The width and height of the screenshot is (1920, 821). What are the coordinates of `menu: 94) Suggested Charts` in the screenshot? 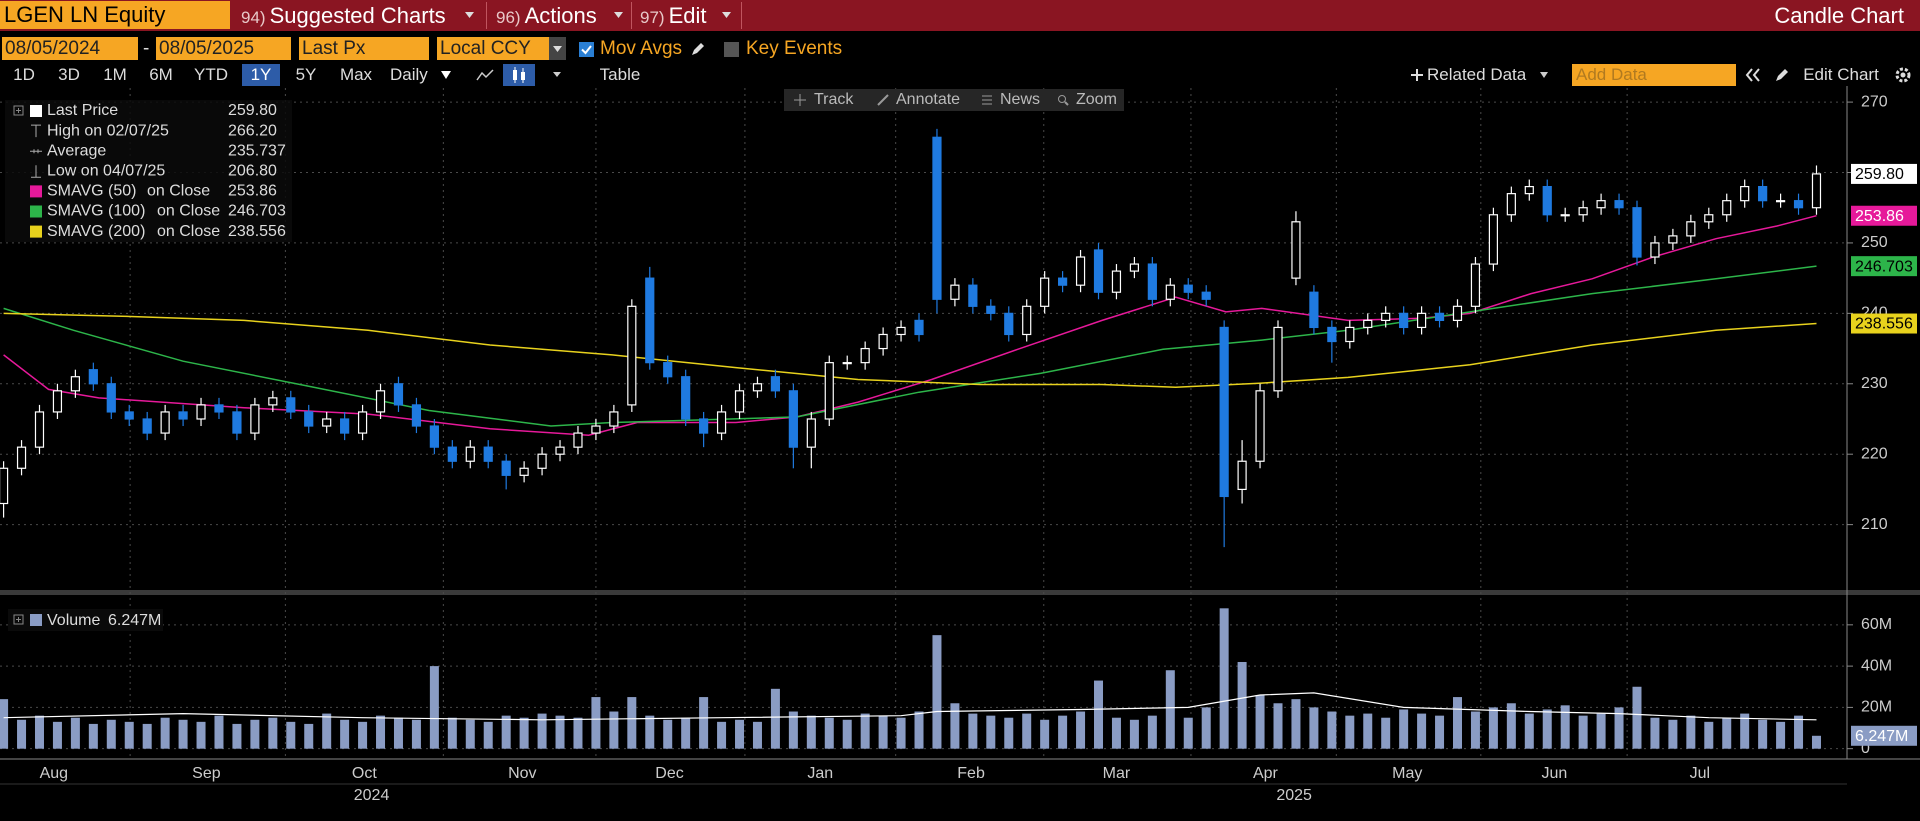 It's located at (343, 15).